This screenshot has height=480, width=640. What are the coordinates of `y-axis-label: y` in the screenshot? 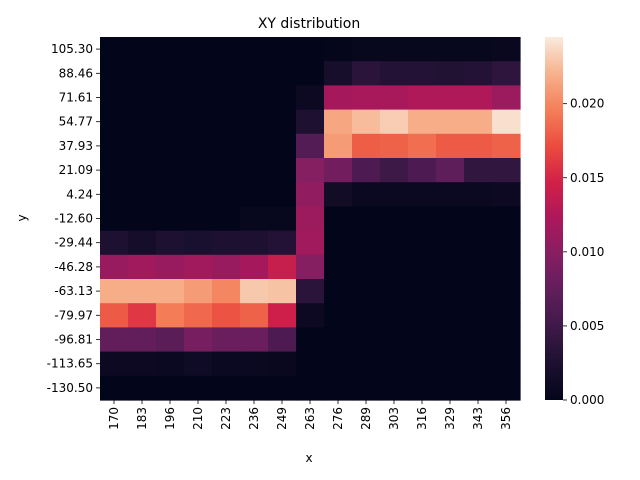 It's located at (22, 217).